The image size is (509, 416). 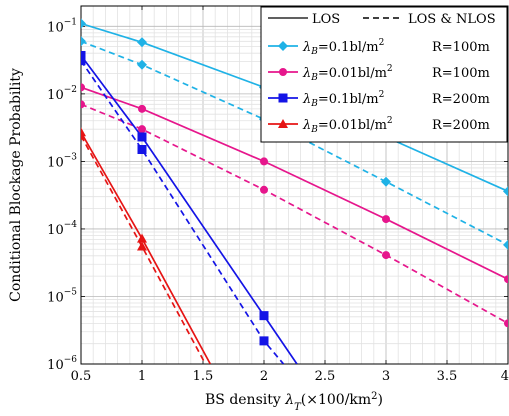 What do you see at coordinates (396, 47) in the screenshot?
I see `legend-label: λB=0.1bl/m2 R=100m` at bounding box center [396, 47].